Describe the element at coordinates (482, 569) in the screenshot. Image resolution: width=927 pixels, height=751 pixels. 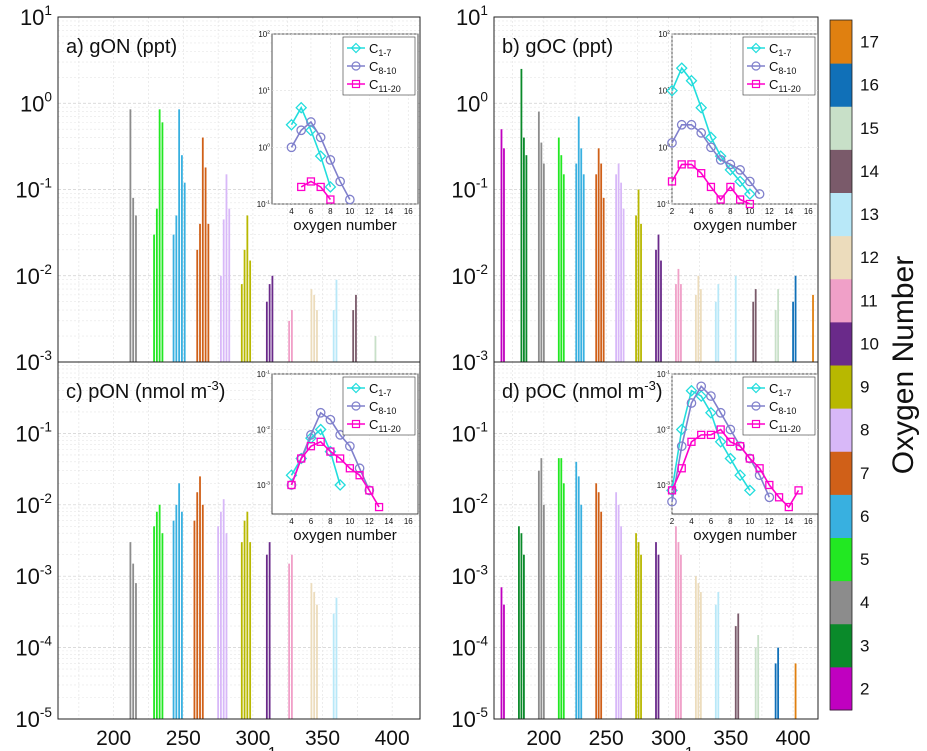
I see `y-tick-label-exp: -3` at that location.